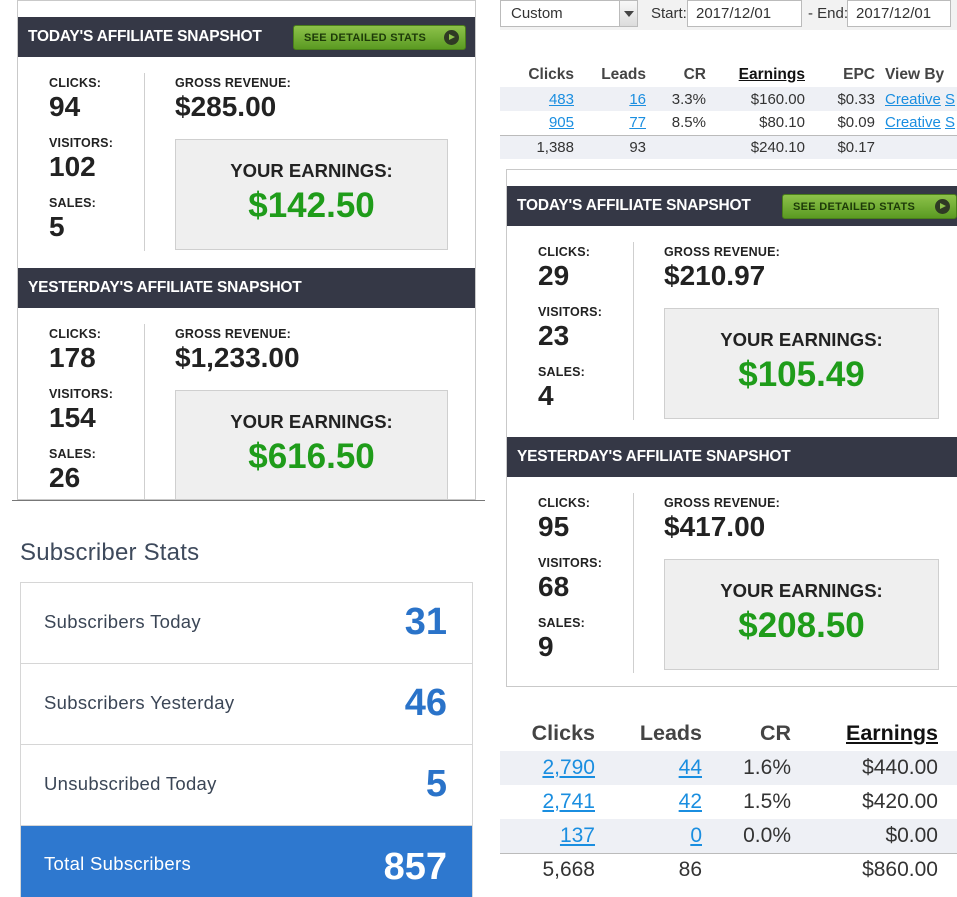 Image resolution: width=957 pixels, height=897 pixels. I want to click on cr-cell: 0.0%, so click(746, 836).